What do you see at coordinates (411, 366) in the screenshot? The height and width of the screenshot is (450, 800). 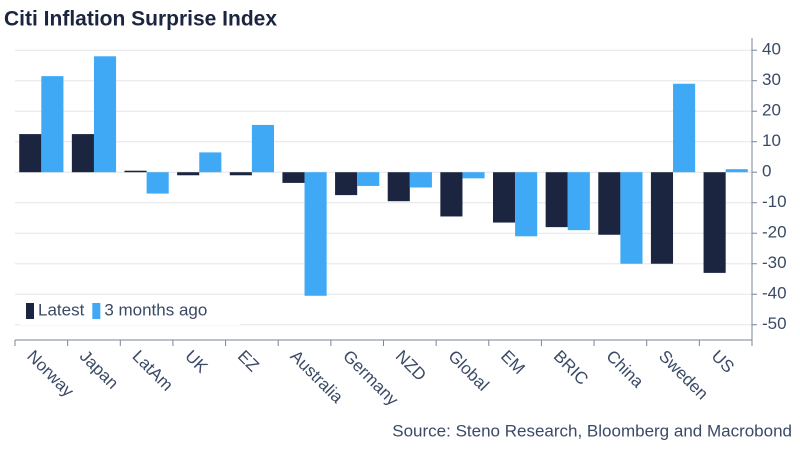 I see `x-tick-label: NZD` at bounding box center [411, 366].